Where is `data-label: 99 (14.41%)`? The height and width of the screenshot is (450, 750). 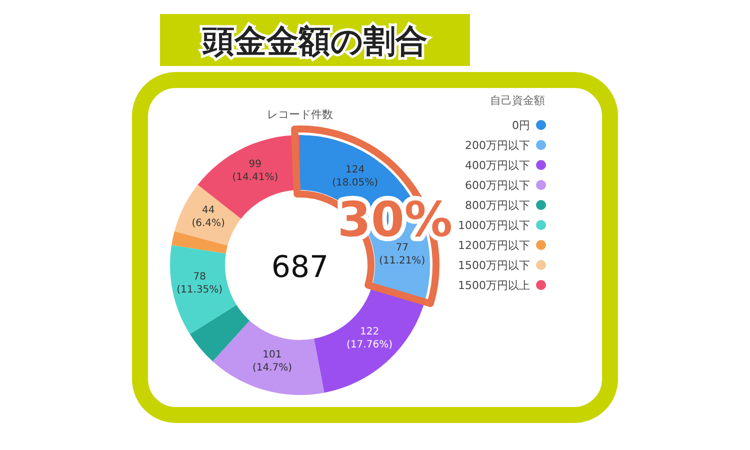 data-label: 99 (14.41%) is located at coordinates (255, 170).